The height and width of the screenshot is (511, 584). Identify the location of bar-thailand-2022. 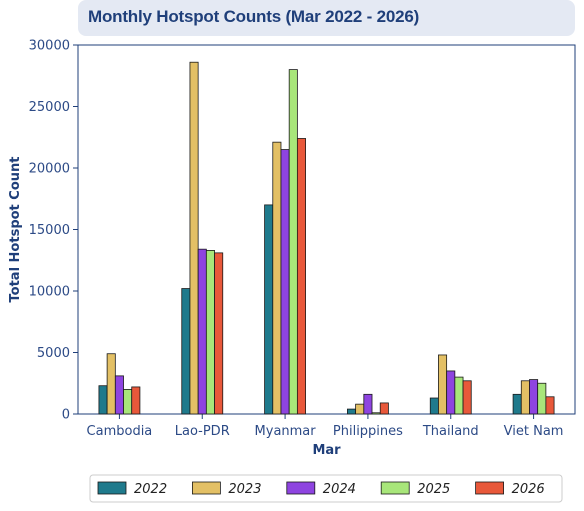
(434, 406).